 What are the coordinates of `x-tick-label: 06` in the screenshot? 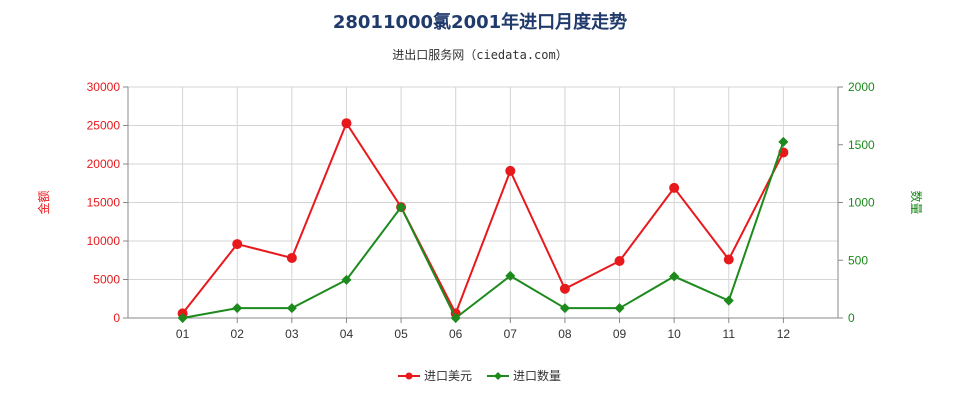 It's located at (456, 334).